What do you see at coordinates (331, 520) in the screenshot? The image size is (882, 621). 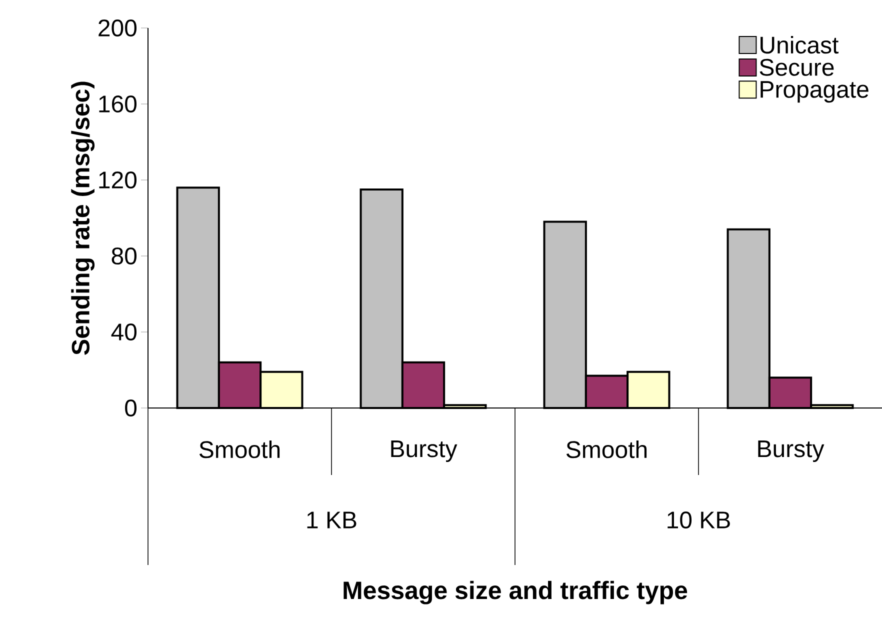 I see `text: 1 KB` at bounding box center [331, 520].